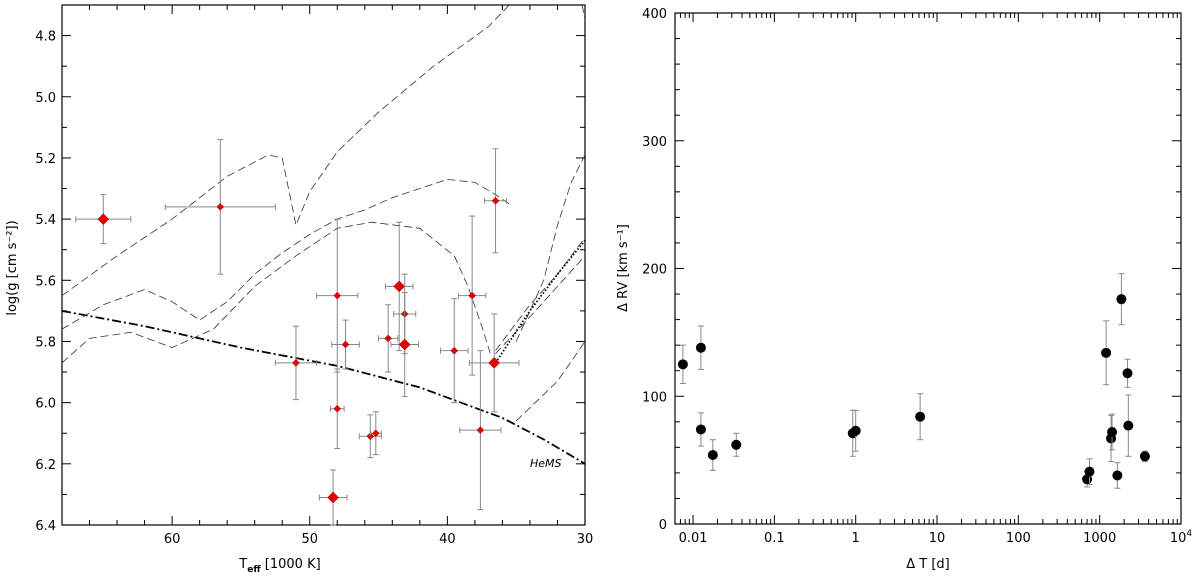  I want to click on right-y-tick-label: 200, so click(654, 270).